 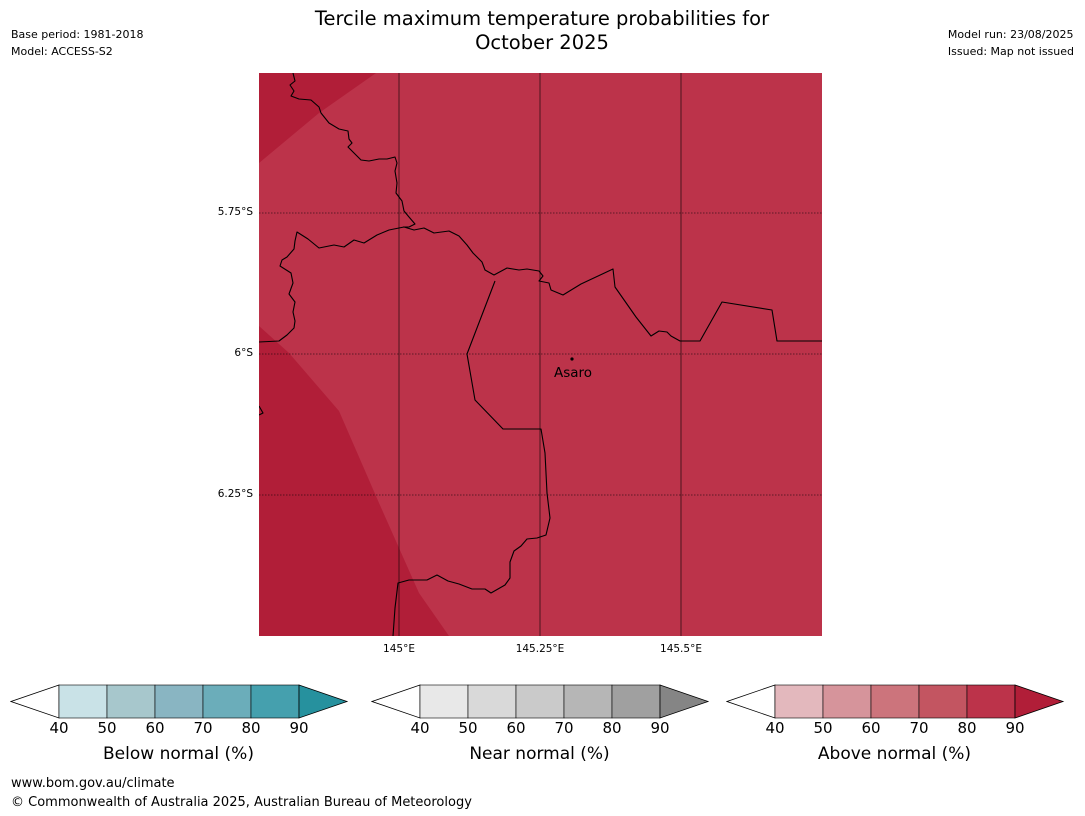 I want to click on boundary-south, so click(x=471, y=458).